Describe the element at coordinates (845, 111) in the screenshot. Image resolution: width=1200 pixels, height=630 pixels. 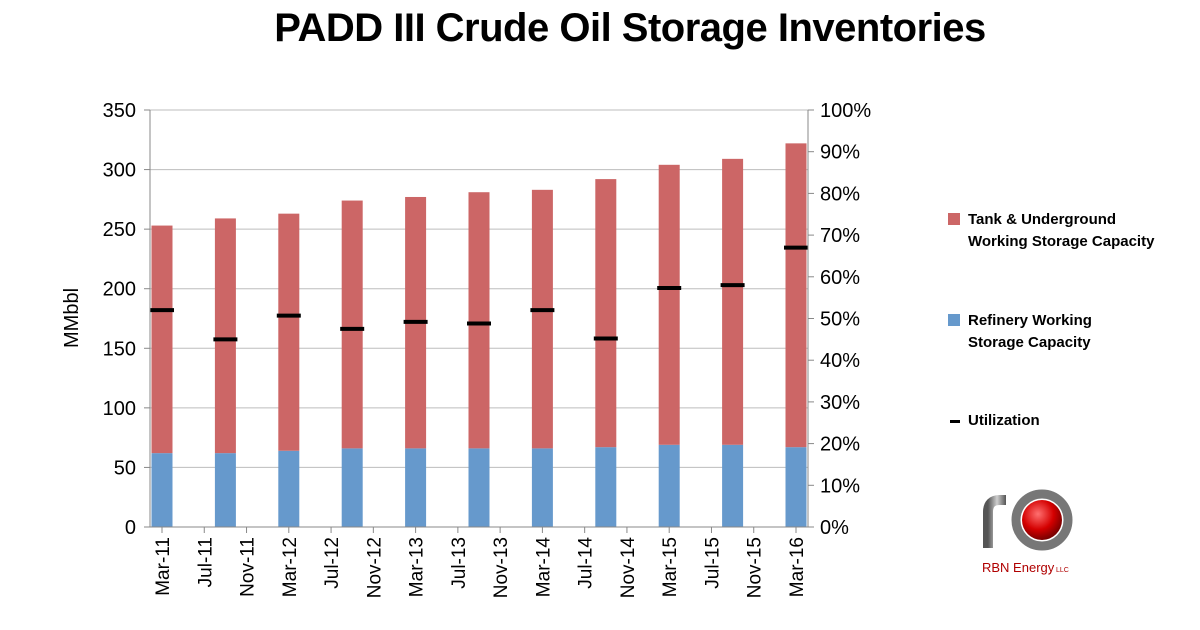
I see `y2-tick-label: 100%` at that location.